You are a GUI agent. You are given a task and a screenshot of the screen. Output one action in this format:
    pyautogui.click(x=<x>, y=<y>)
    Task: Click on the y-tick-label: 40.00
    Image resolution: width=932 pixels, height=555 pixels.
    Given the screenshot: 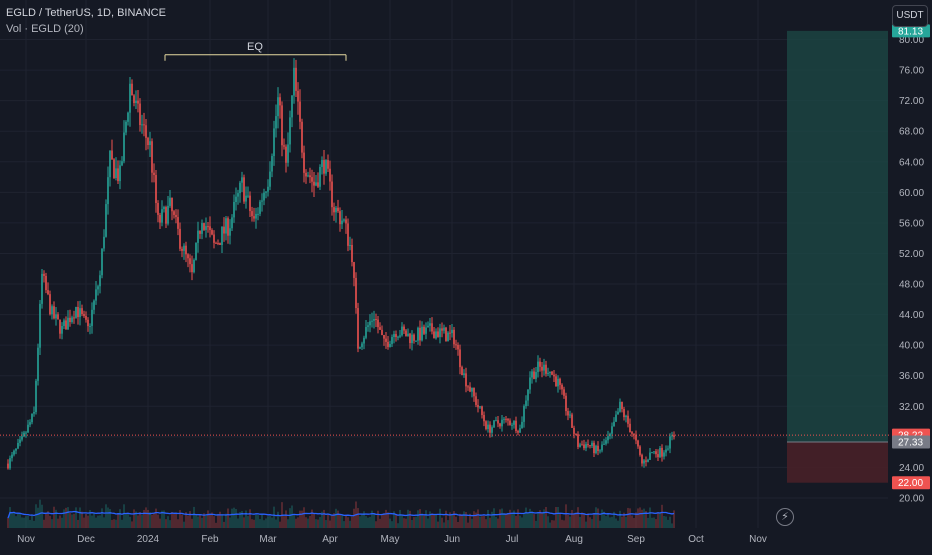 What is the action you would take?
    pyautogui.click(x=911, y=346)
    